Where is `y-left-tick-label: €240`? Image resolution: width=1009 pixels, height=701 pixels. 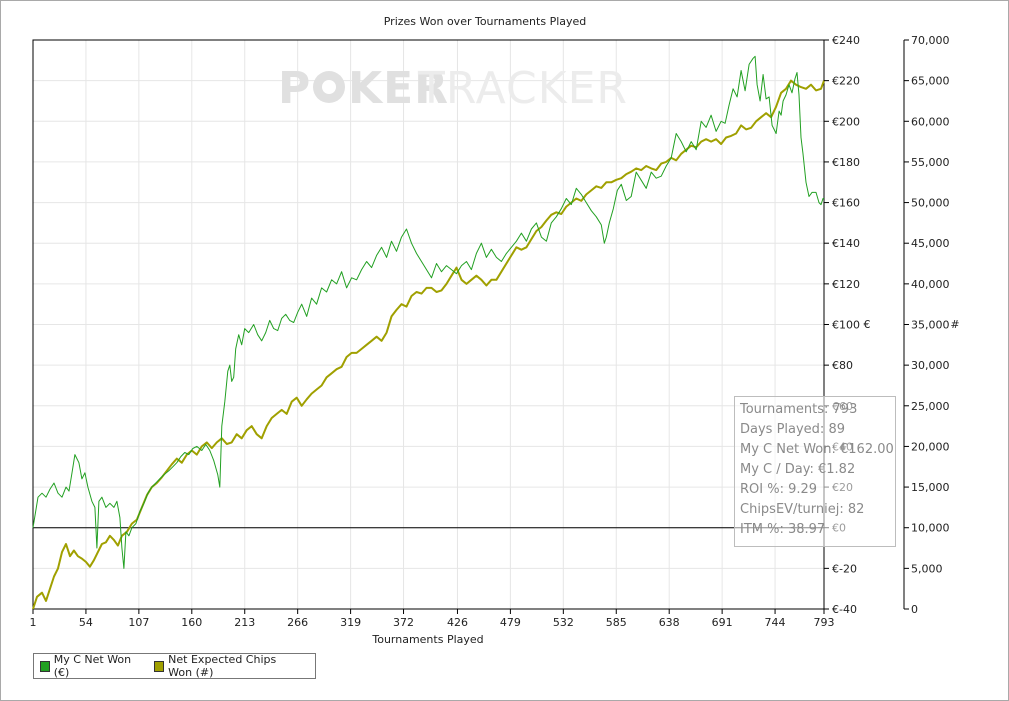 y-left-tick-label: €240 is located at coordinates (846, 40).